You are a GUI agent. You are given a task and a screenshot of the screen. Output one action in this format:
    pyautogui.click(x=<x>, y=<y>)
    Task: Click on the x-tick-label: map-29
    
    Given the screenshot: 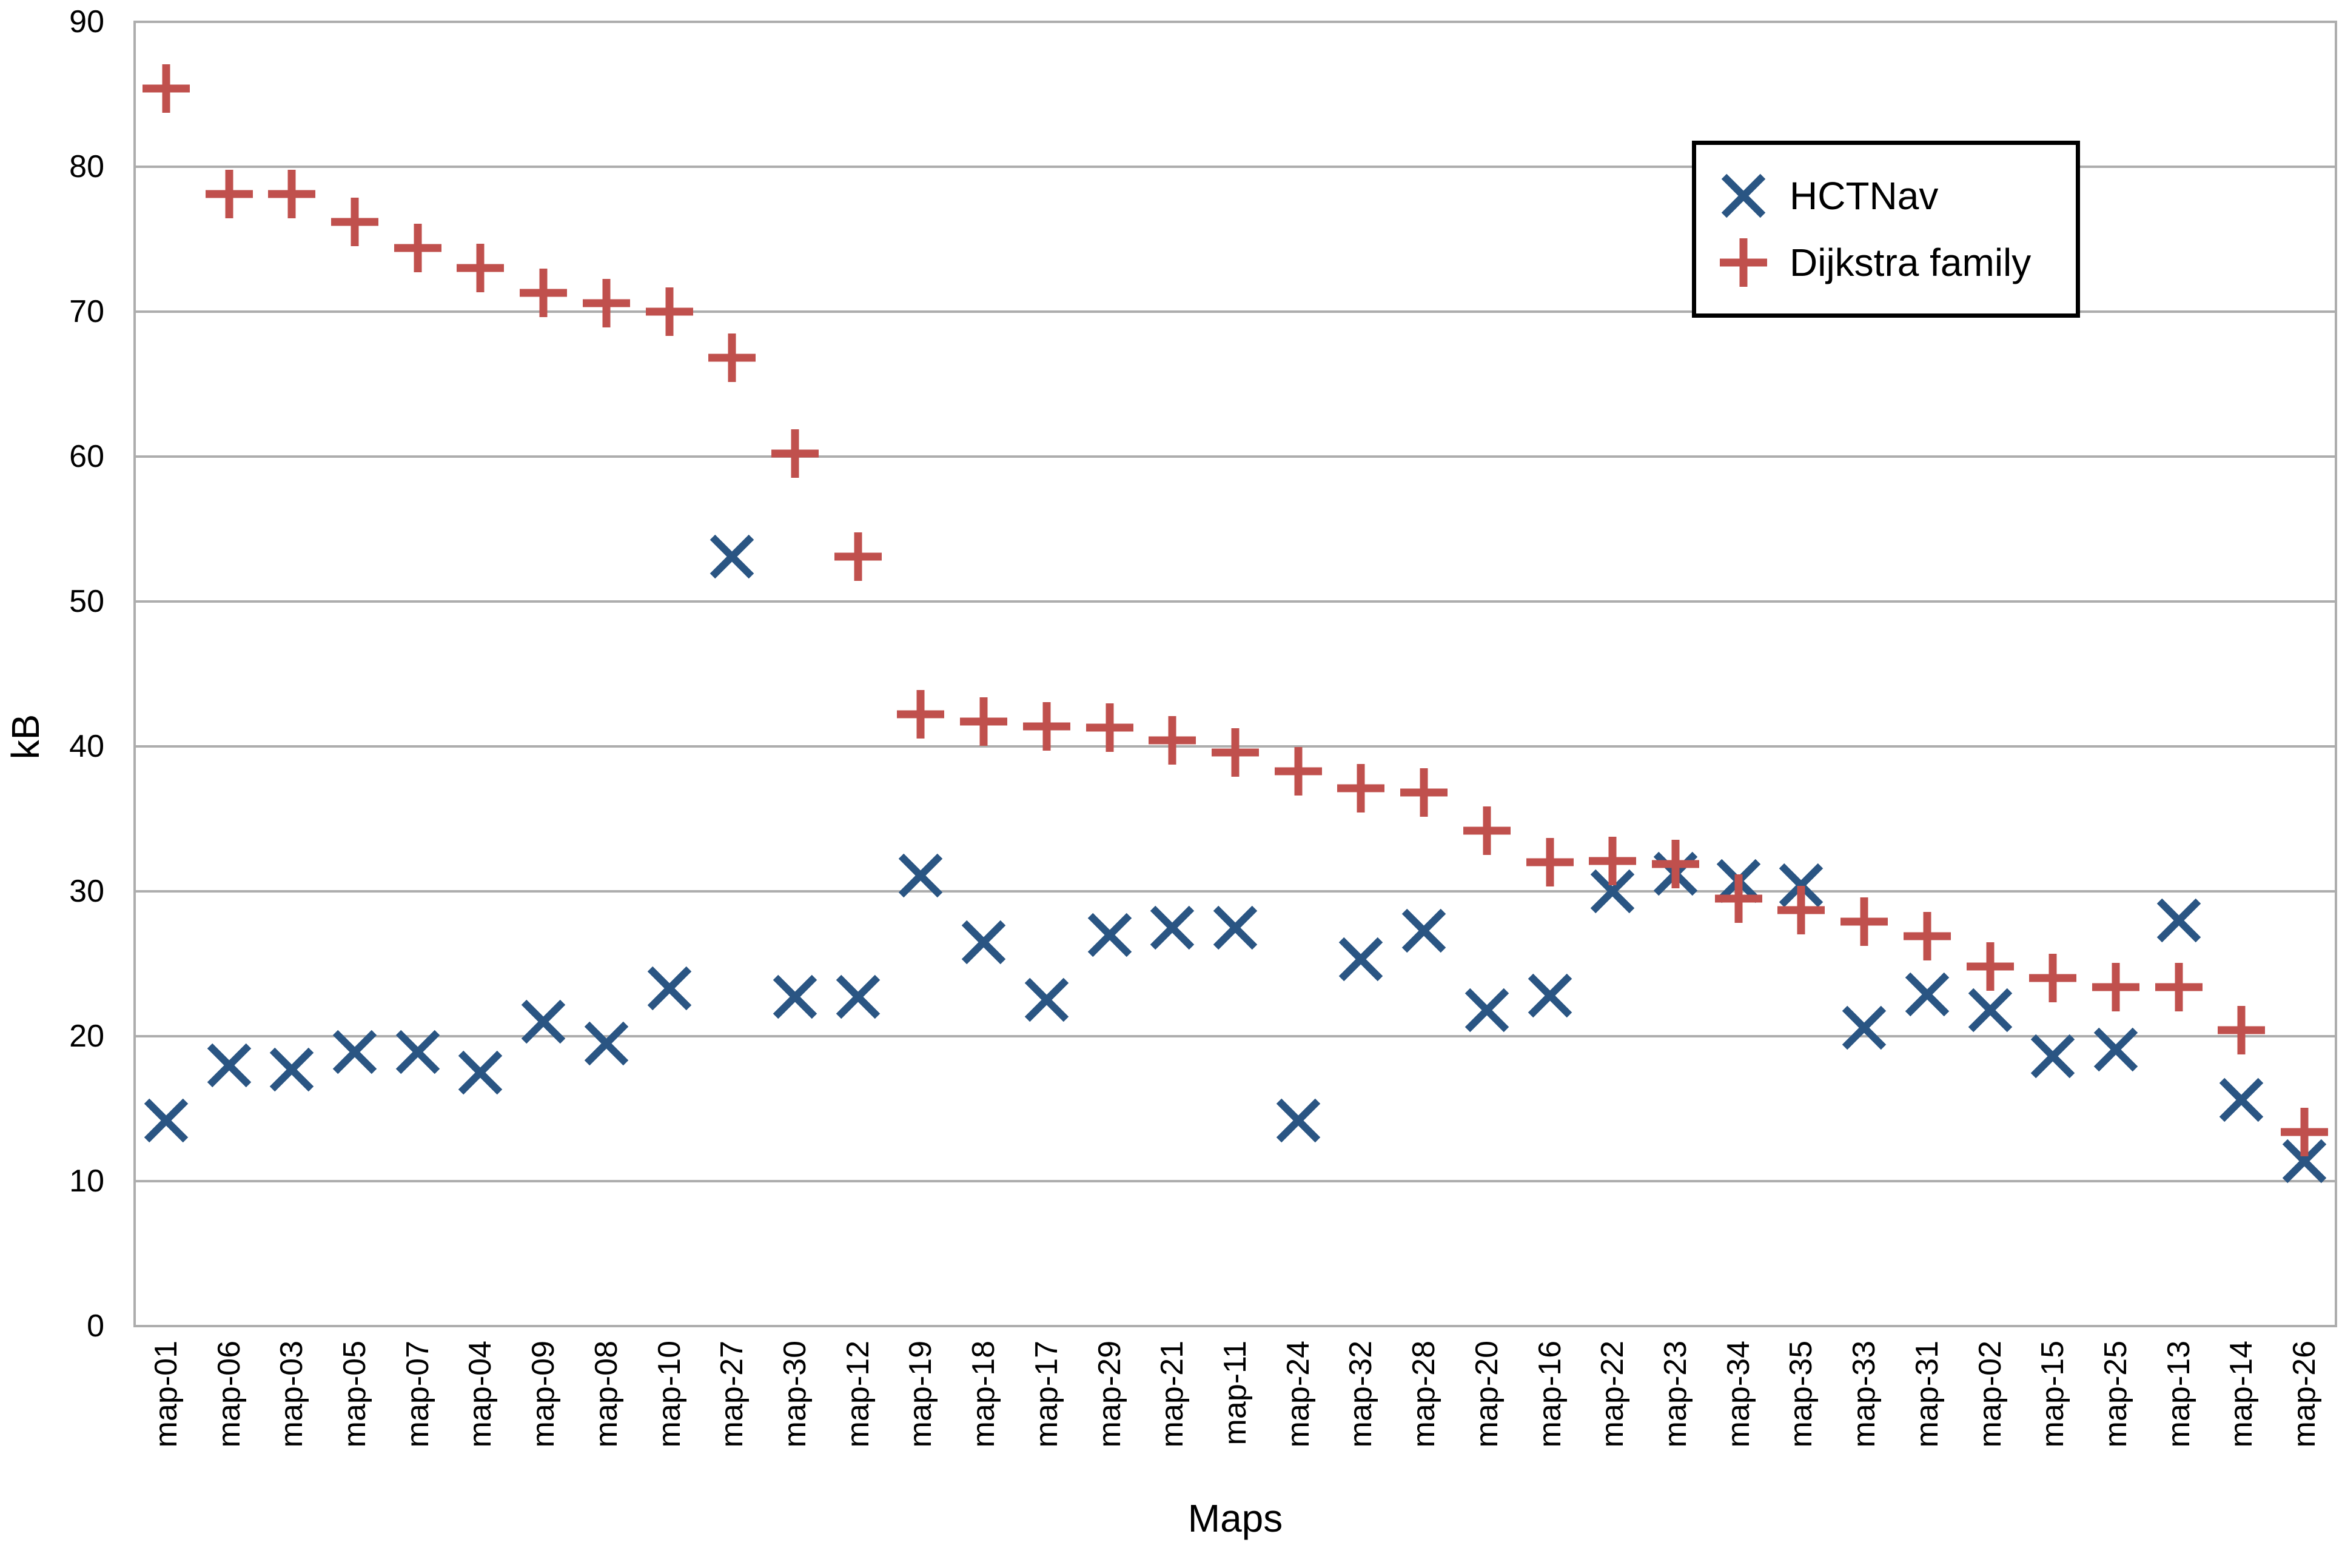 What is the action you would take?
    pyautogui.click(x=1109, y=1394)
    